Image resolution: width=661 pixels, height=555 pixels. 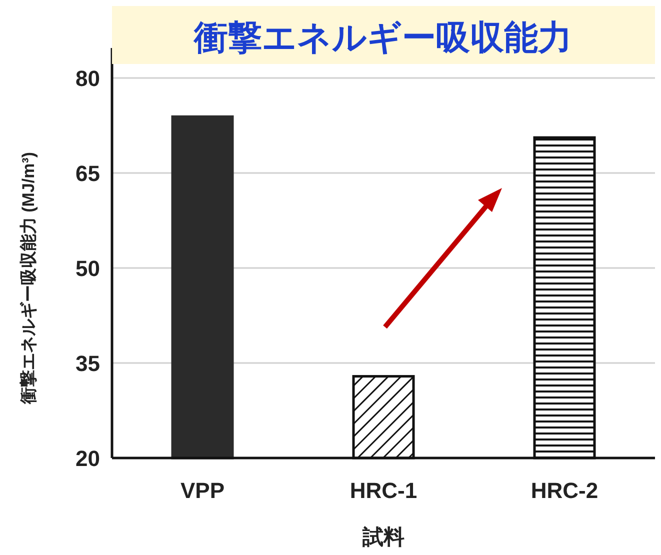 I want to click on y-tick-label: 50, so click(x=88, y=268).